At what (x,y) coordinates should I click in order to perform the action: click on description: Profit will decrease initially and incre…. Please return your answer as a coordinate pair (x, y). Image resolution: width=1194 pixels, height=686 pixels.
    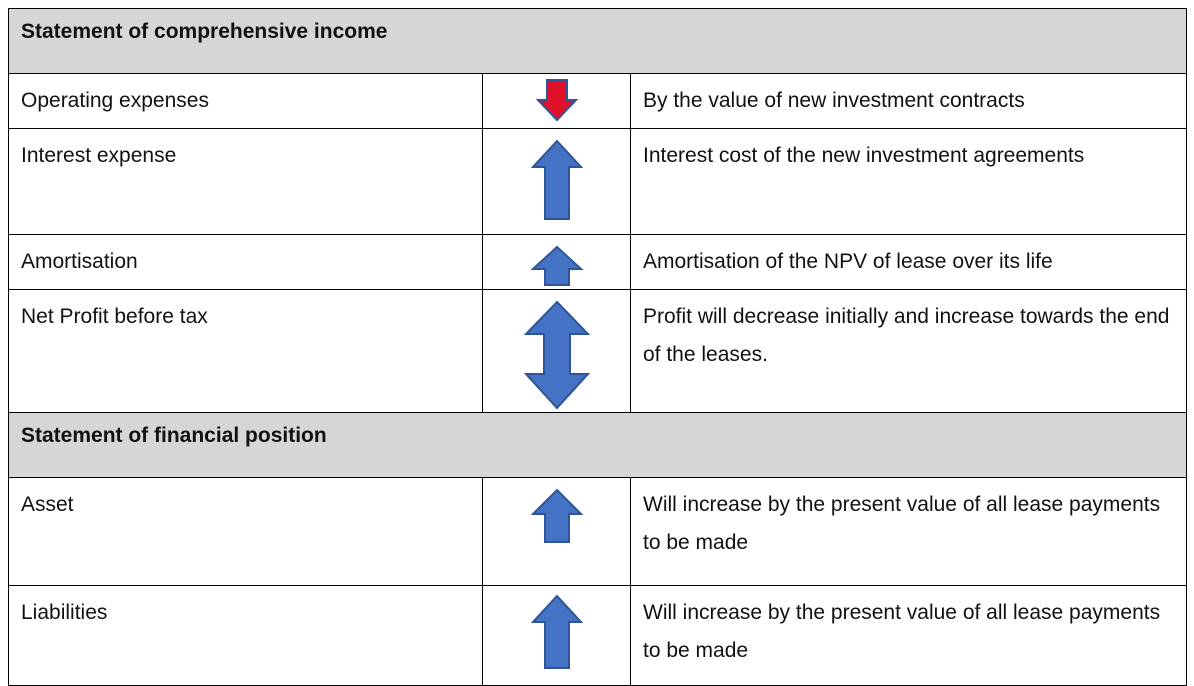
    Looking at the image, I should click on (908, 351).